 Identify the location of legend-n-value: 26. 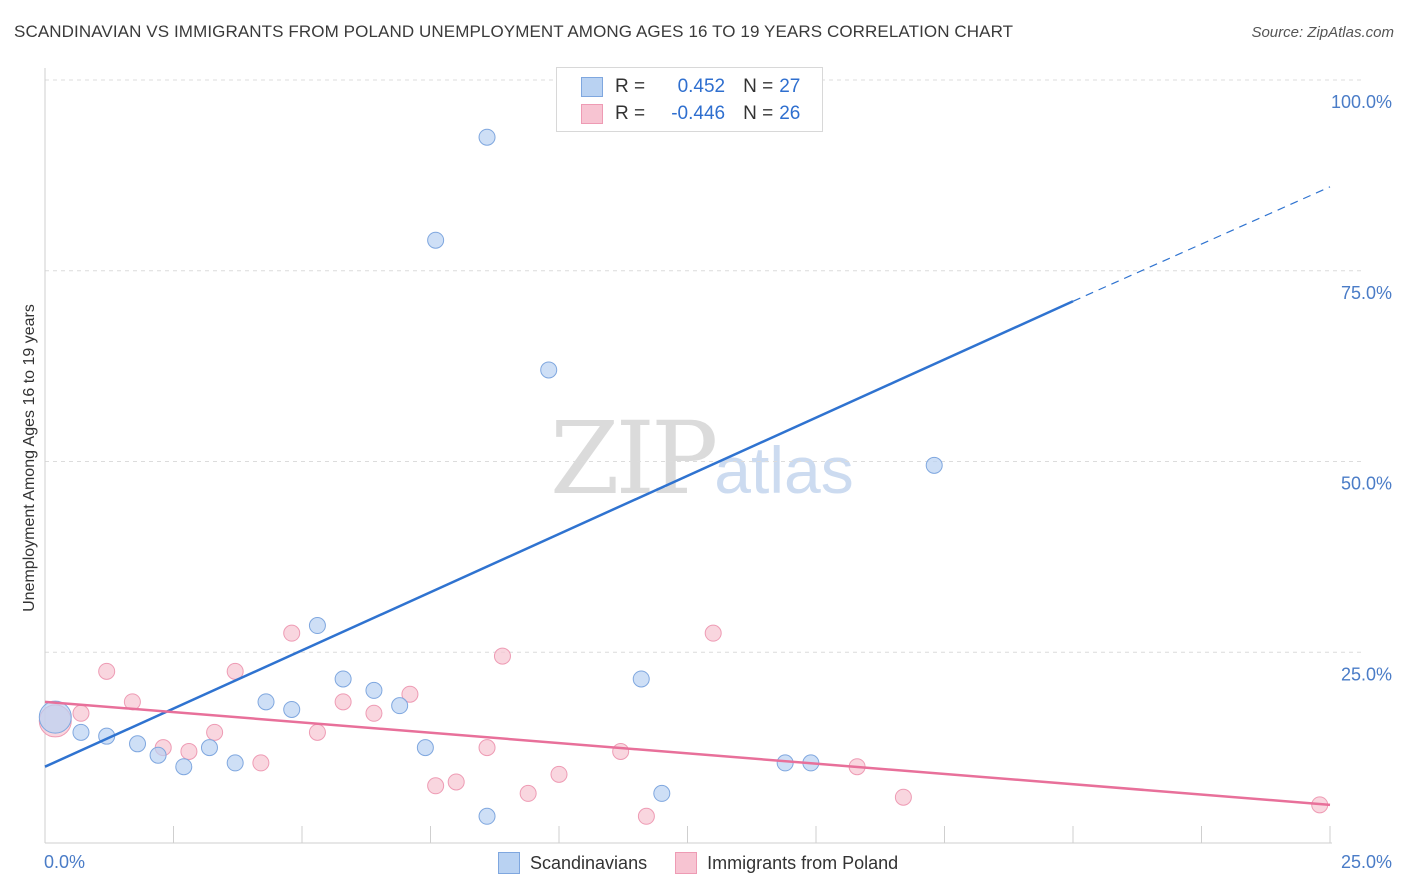
(790, 113).